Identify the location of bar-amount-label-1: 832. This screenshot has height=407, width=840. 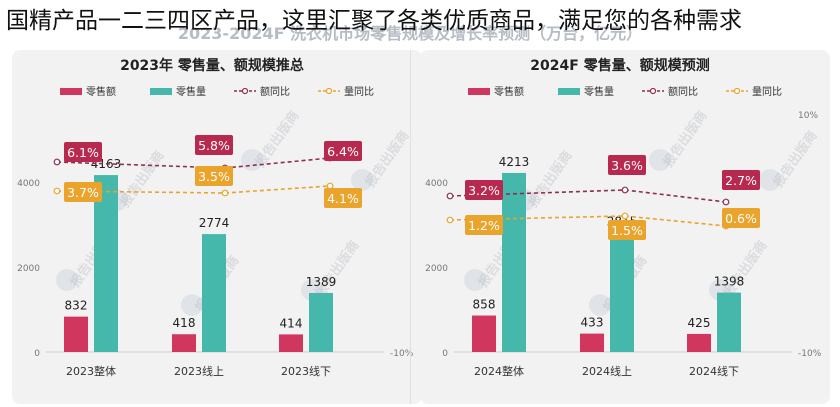
(76, 306).